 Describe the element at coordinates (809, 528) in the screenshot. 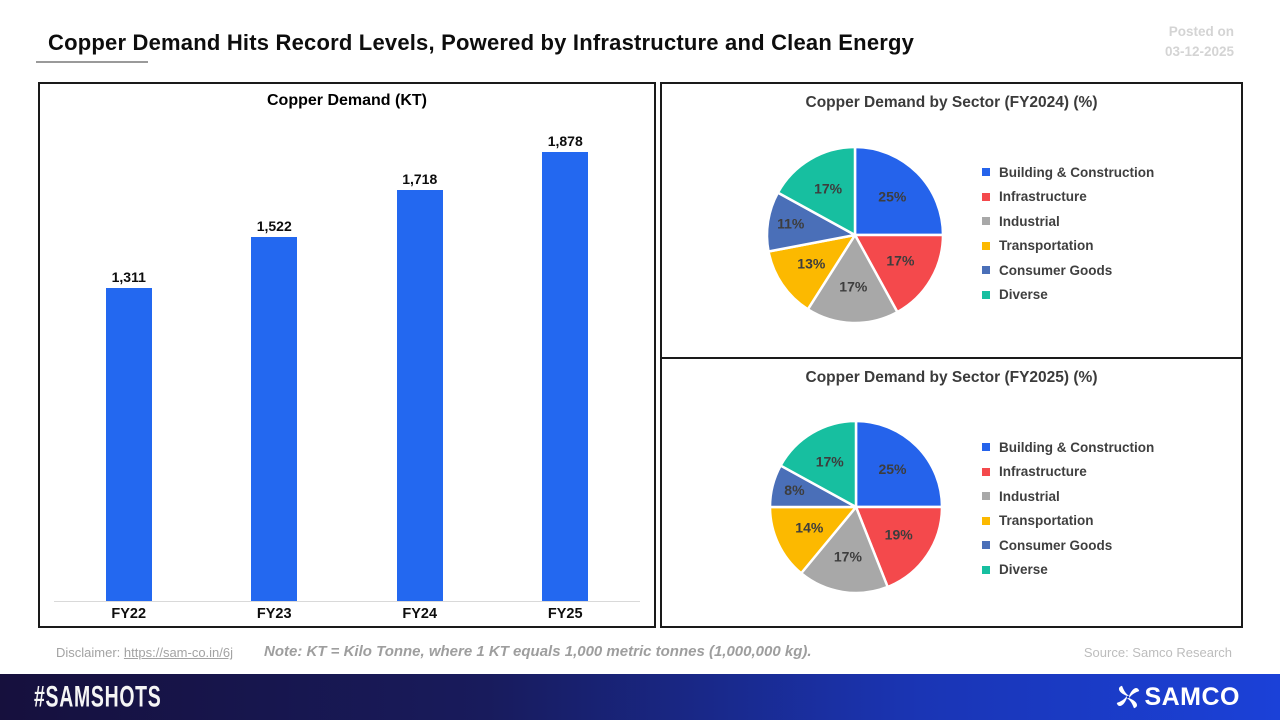

I see `pie-slice-label: 14%` at that location.